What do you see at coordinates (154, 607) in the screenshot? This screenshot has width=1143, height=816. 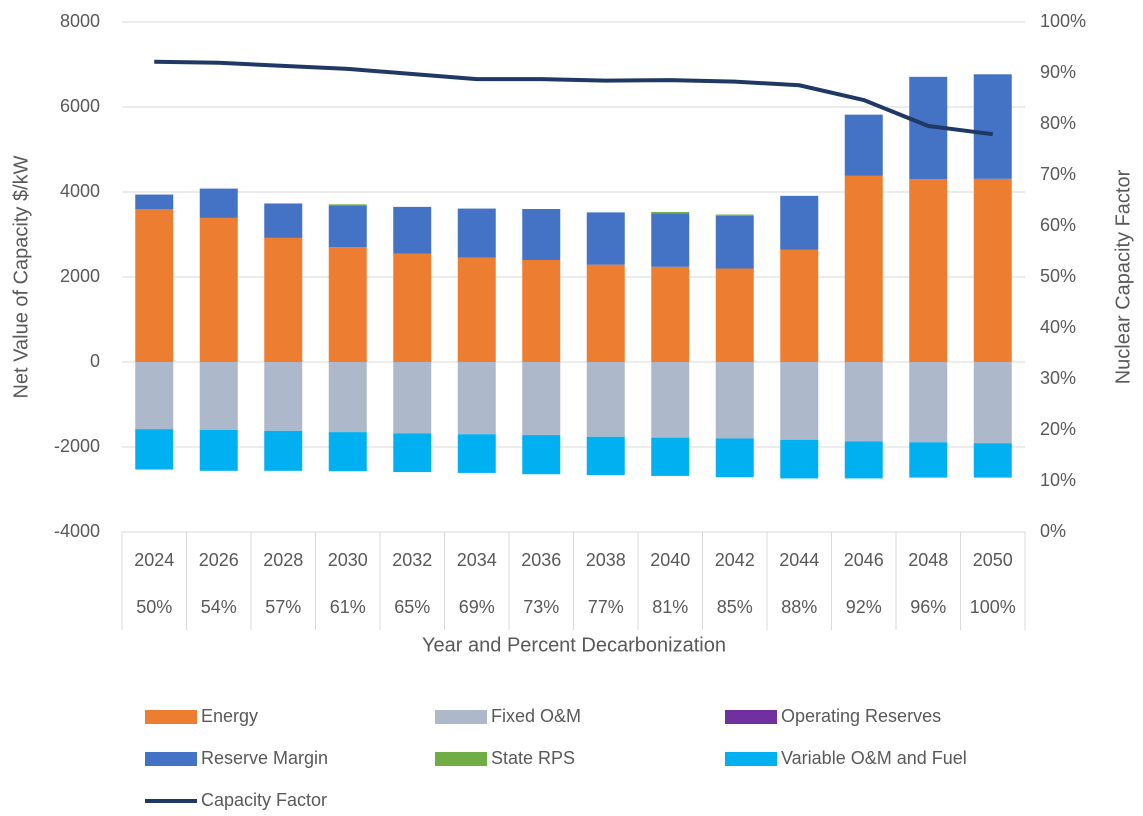 I see `x-tick-sublabel: 50%` at bounding box center [154, 607].